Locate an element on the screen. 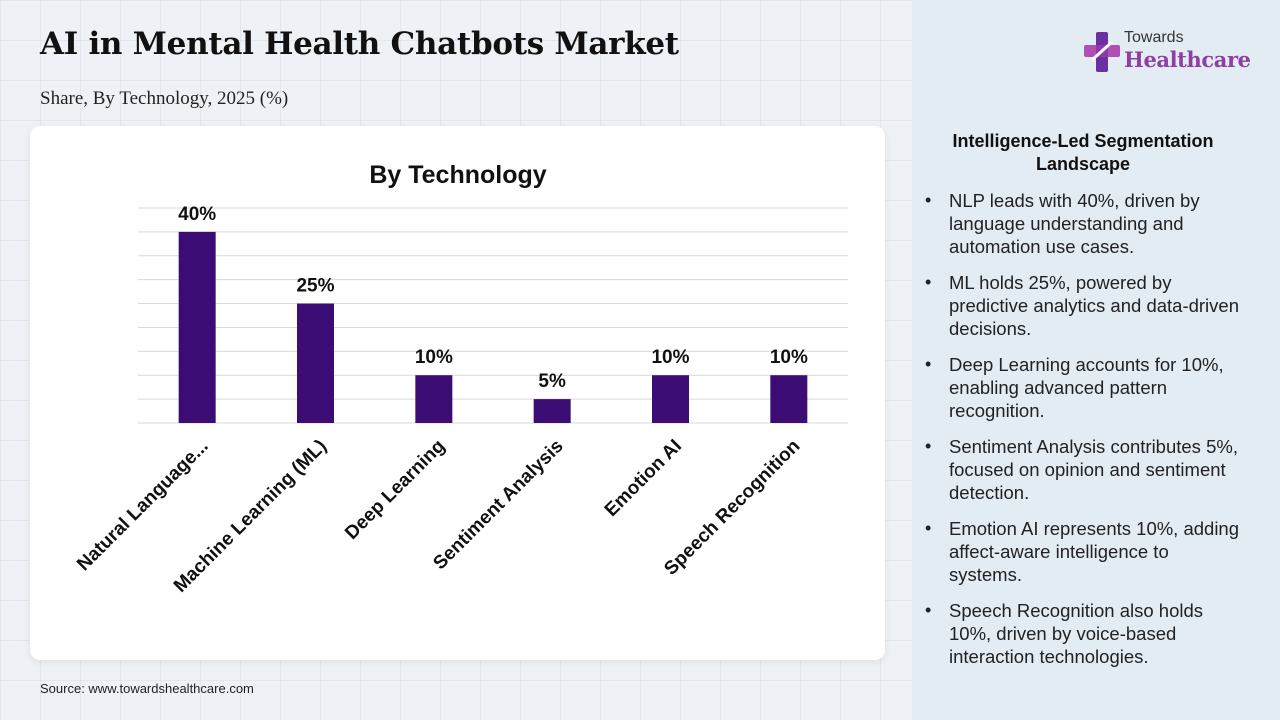 Image resolution: width=1280 pixels, height=720 pixels. logo-text-healthcare: Healthcare is located at coordinates (1187, 59).